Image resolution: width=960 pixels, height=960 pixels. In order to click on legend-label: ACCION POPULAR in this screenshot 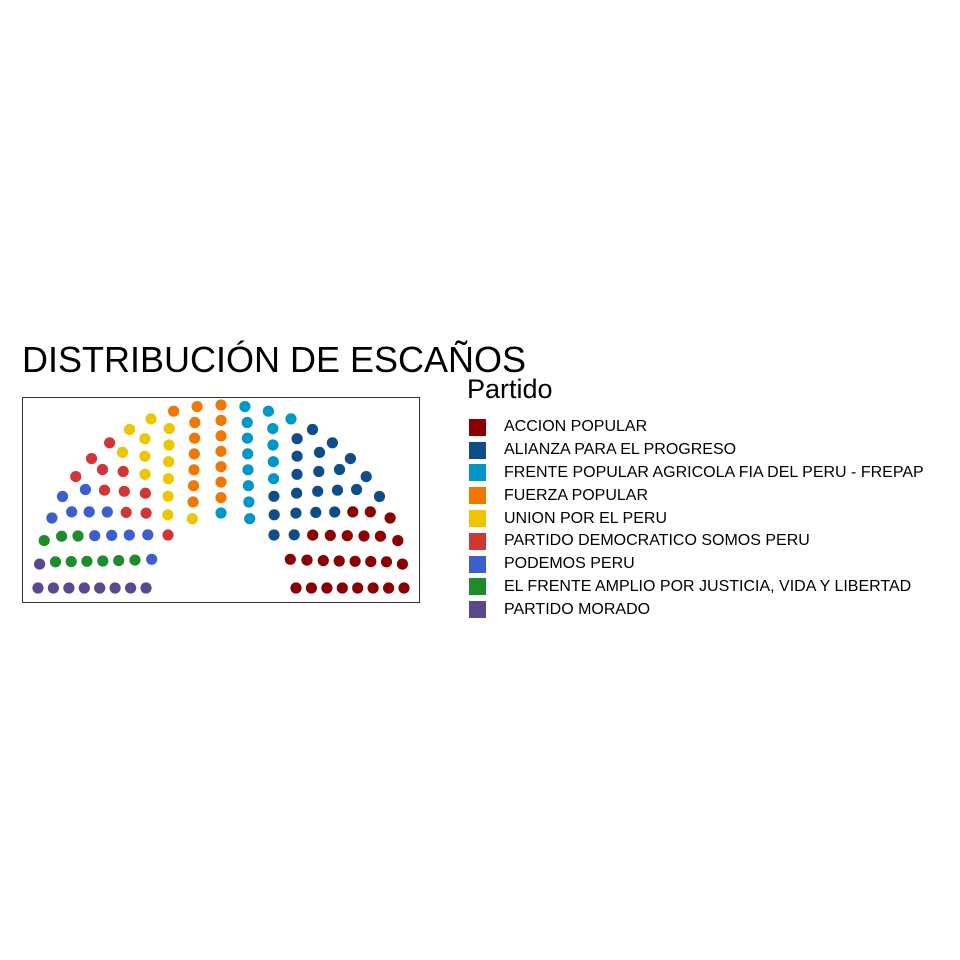, I will do `click(576, 427)`.